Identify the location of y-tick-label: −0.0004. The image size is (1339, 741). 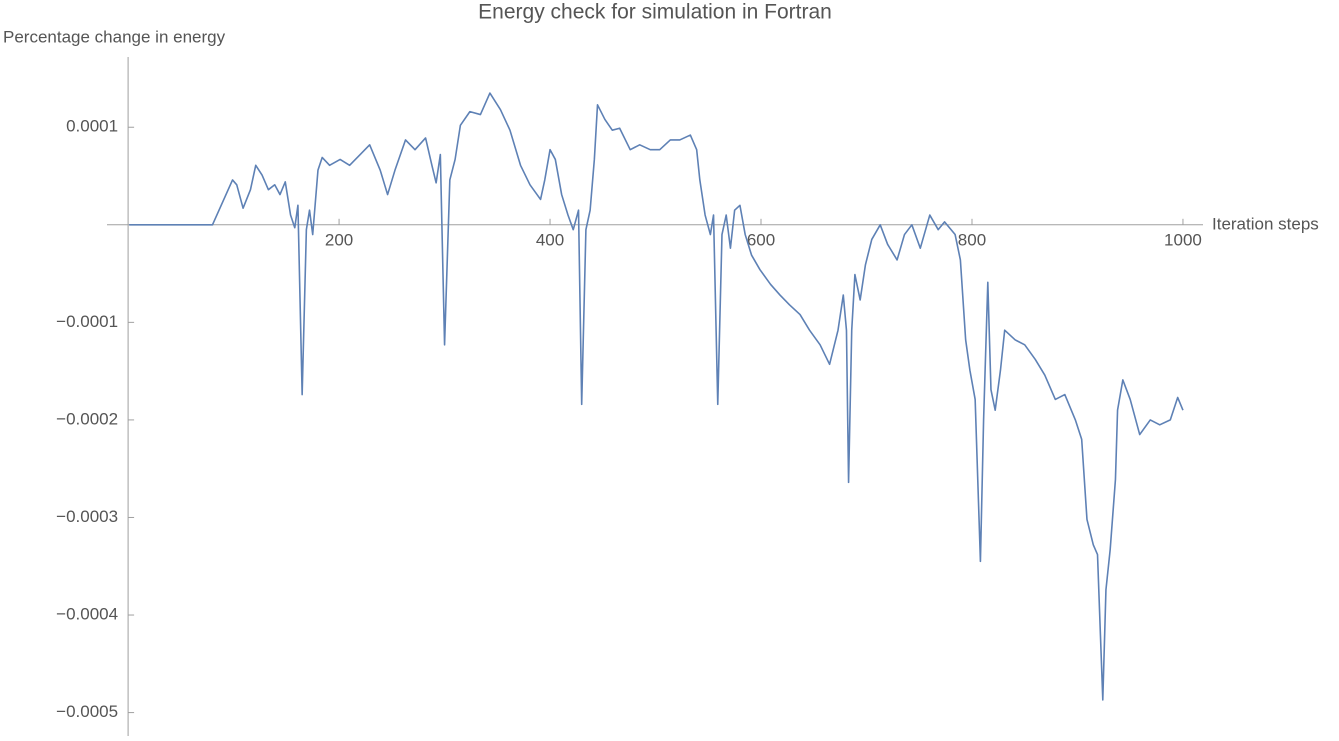
(87, 614).